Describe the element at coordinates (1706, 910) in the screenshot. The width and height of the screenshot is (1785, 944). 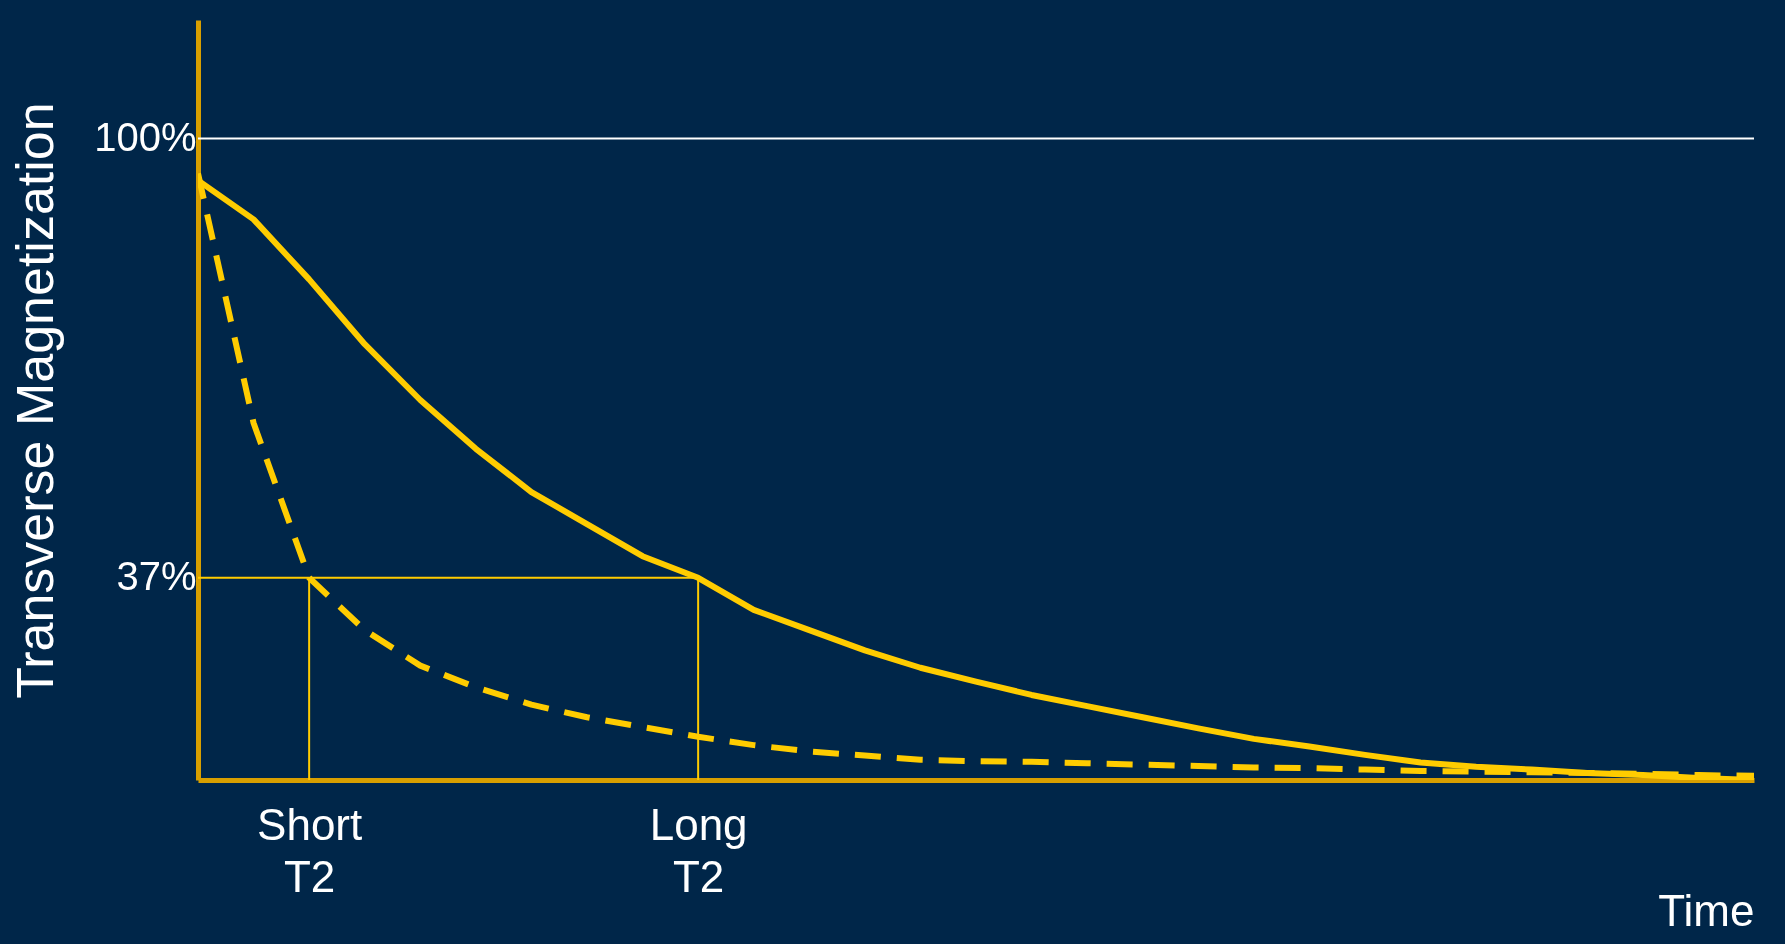
I see `x-axis-title: Time` at that location.